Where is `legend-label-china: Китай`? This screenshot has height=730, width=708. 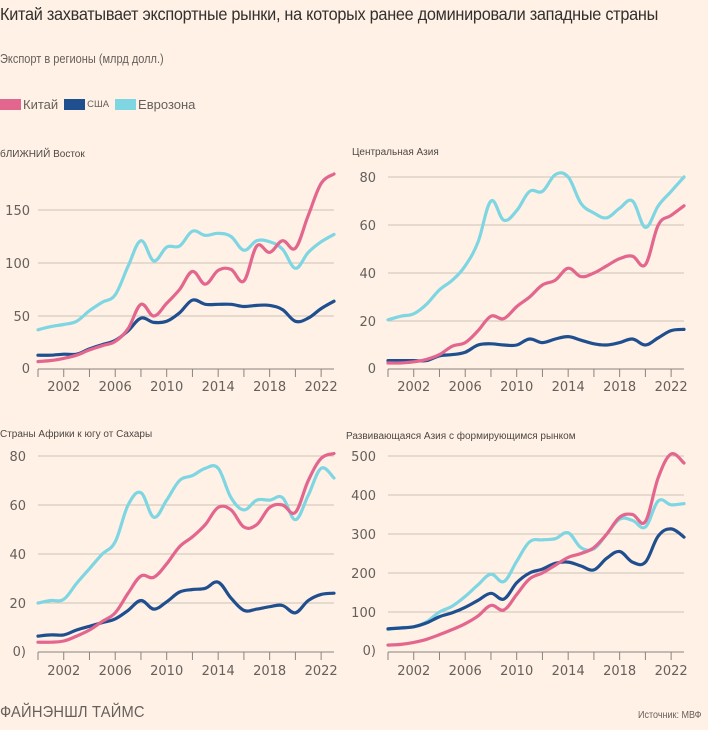 legend-label-china: Китай is located at coordinates (41, 104).